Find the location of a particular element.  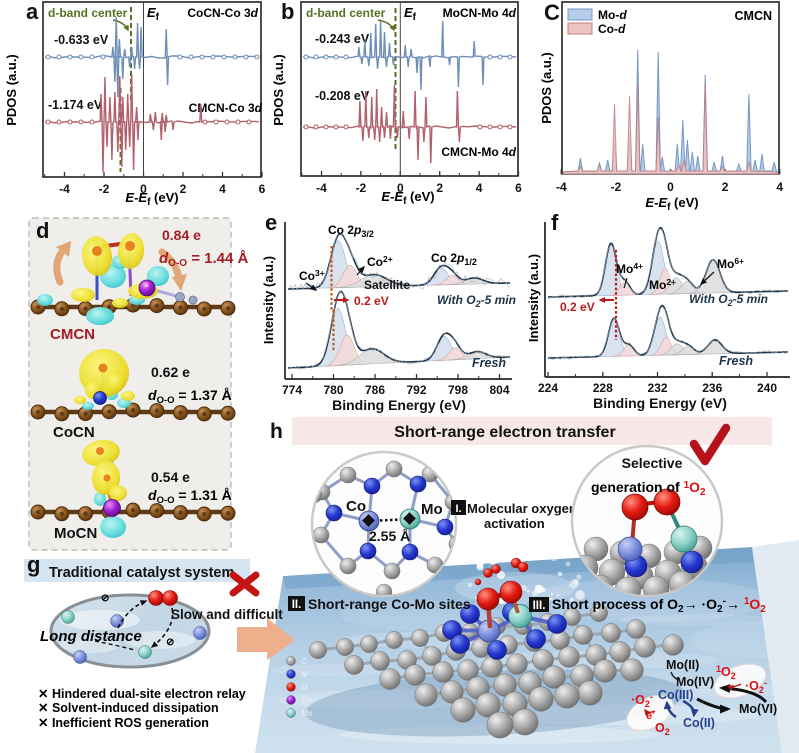

svg-text: Short-range electron transfer is located at coordinates (504, 432).